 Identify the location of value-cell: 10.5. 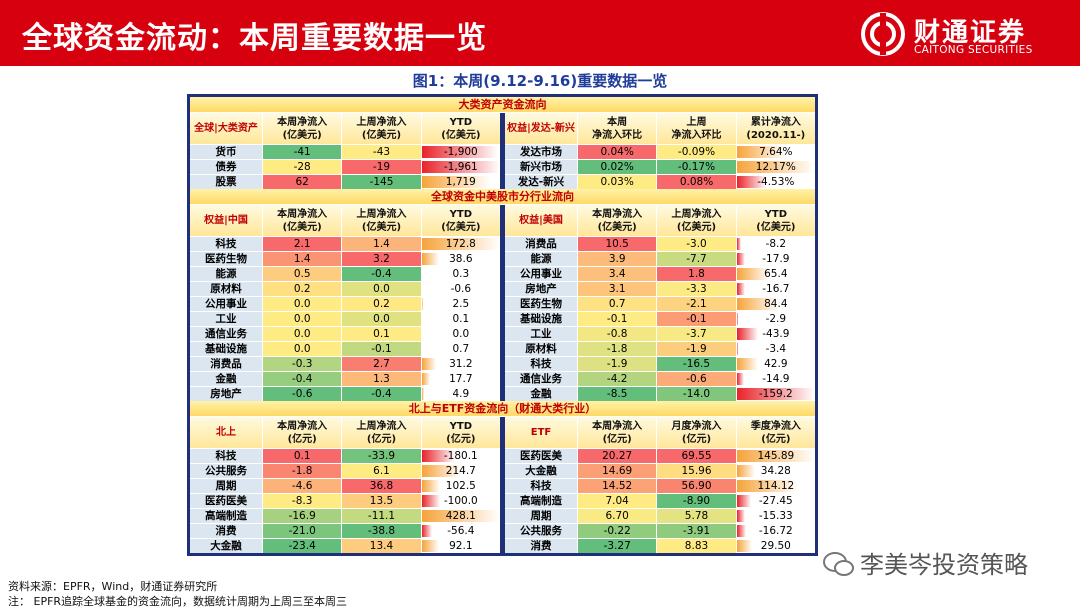
(617, 244).